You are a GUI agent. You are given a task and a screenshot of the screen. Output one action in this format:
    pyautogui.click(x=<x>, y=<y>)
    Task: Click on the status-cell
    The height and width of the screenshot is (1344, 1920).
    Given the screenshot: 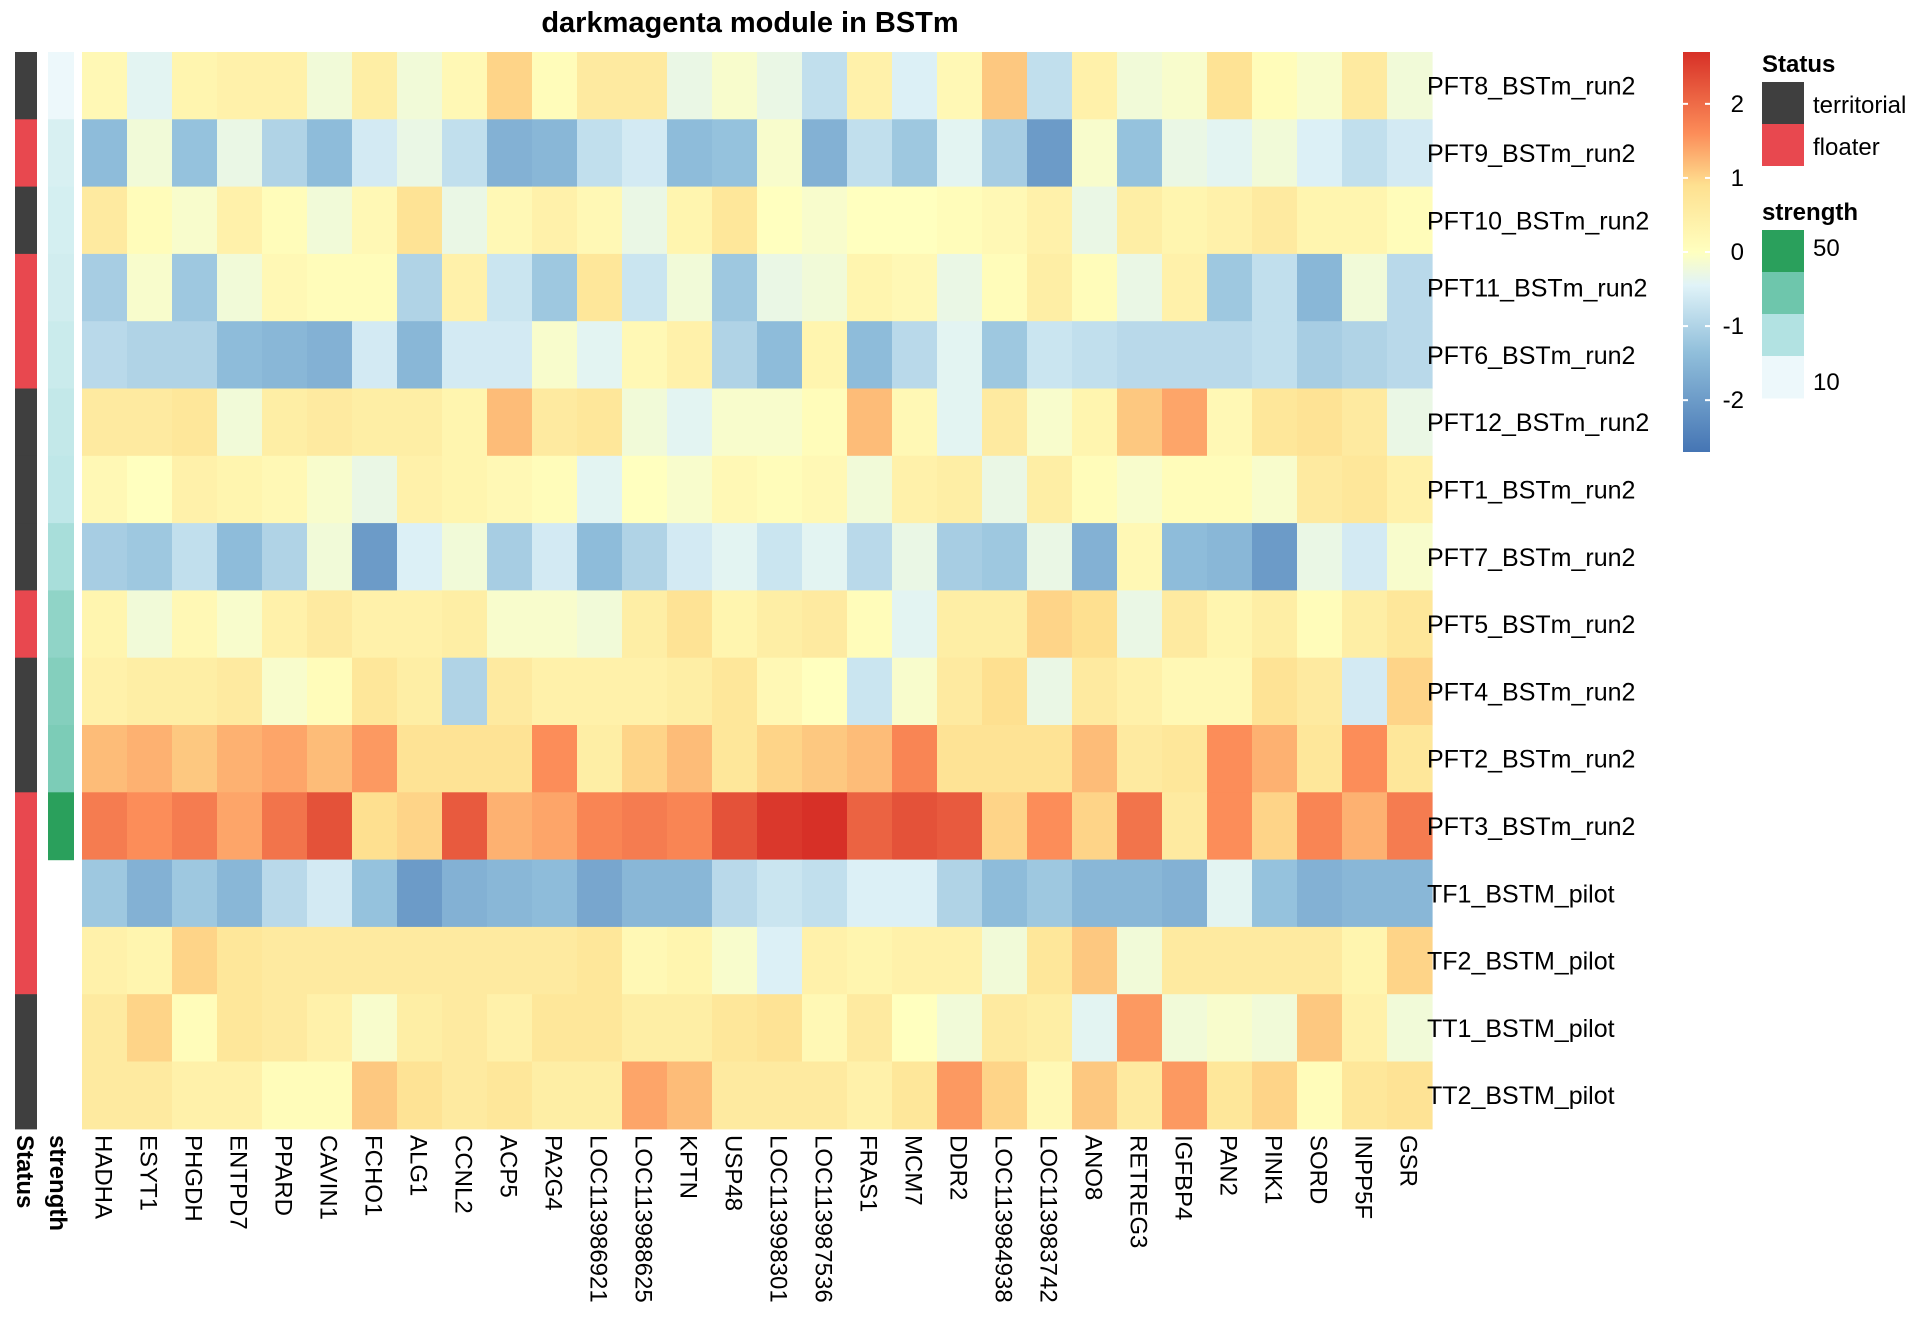 What is the action you would take?
    pyautogui.click(x=26, y=826)
    